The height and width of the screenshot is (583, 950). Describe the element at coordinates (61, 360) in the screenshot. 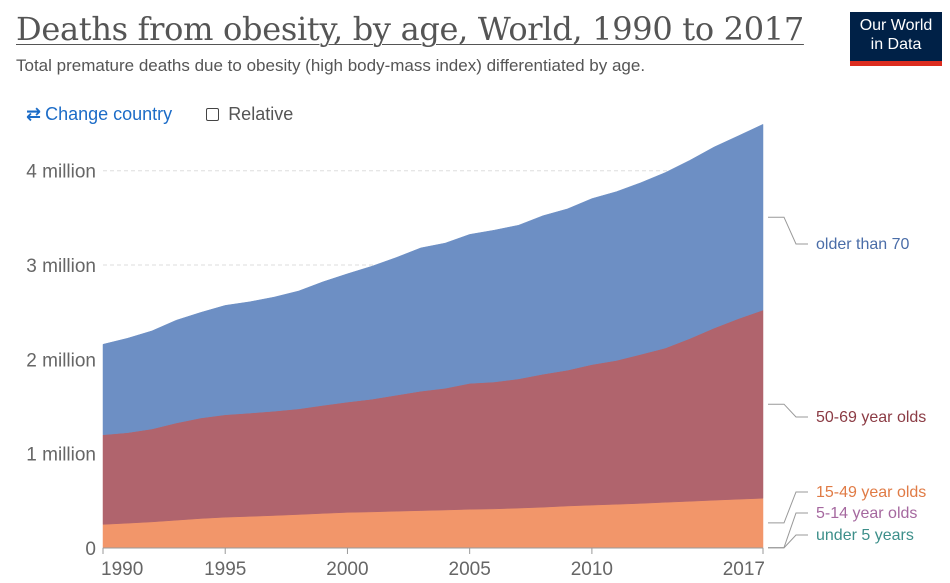

I see `y-tick-label: 2 million` at that location.